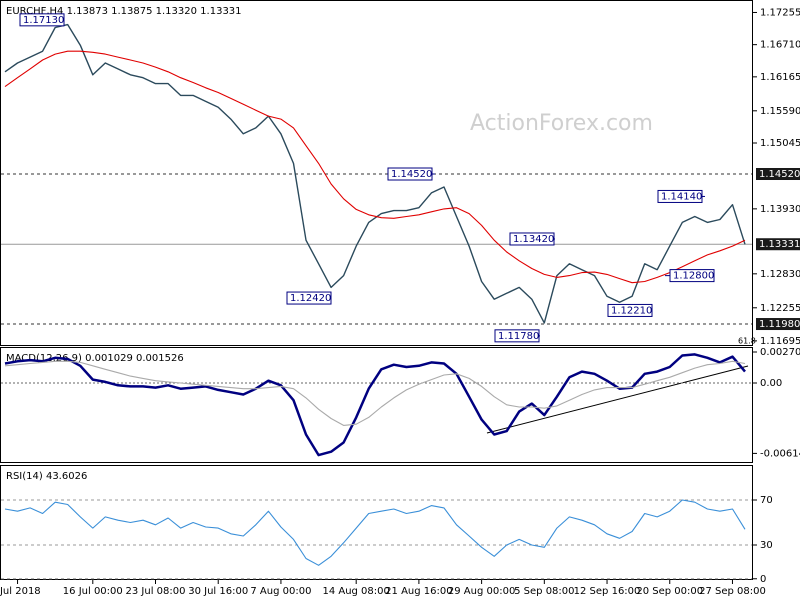 This screenshot has height=600, width=800. Describe the element at coordinates (156, 591) in the screenshot. I see `x-tick-label: 23 Jul 08:00` at that location.